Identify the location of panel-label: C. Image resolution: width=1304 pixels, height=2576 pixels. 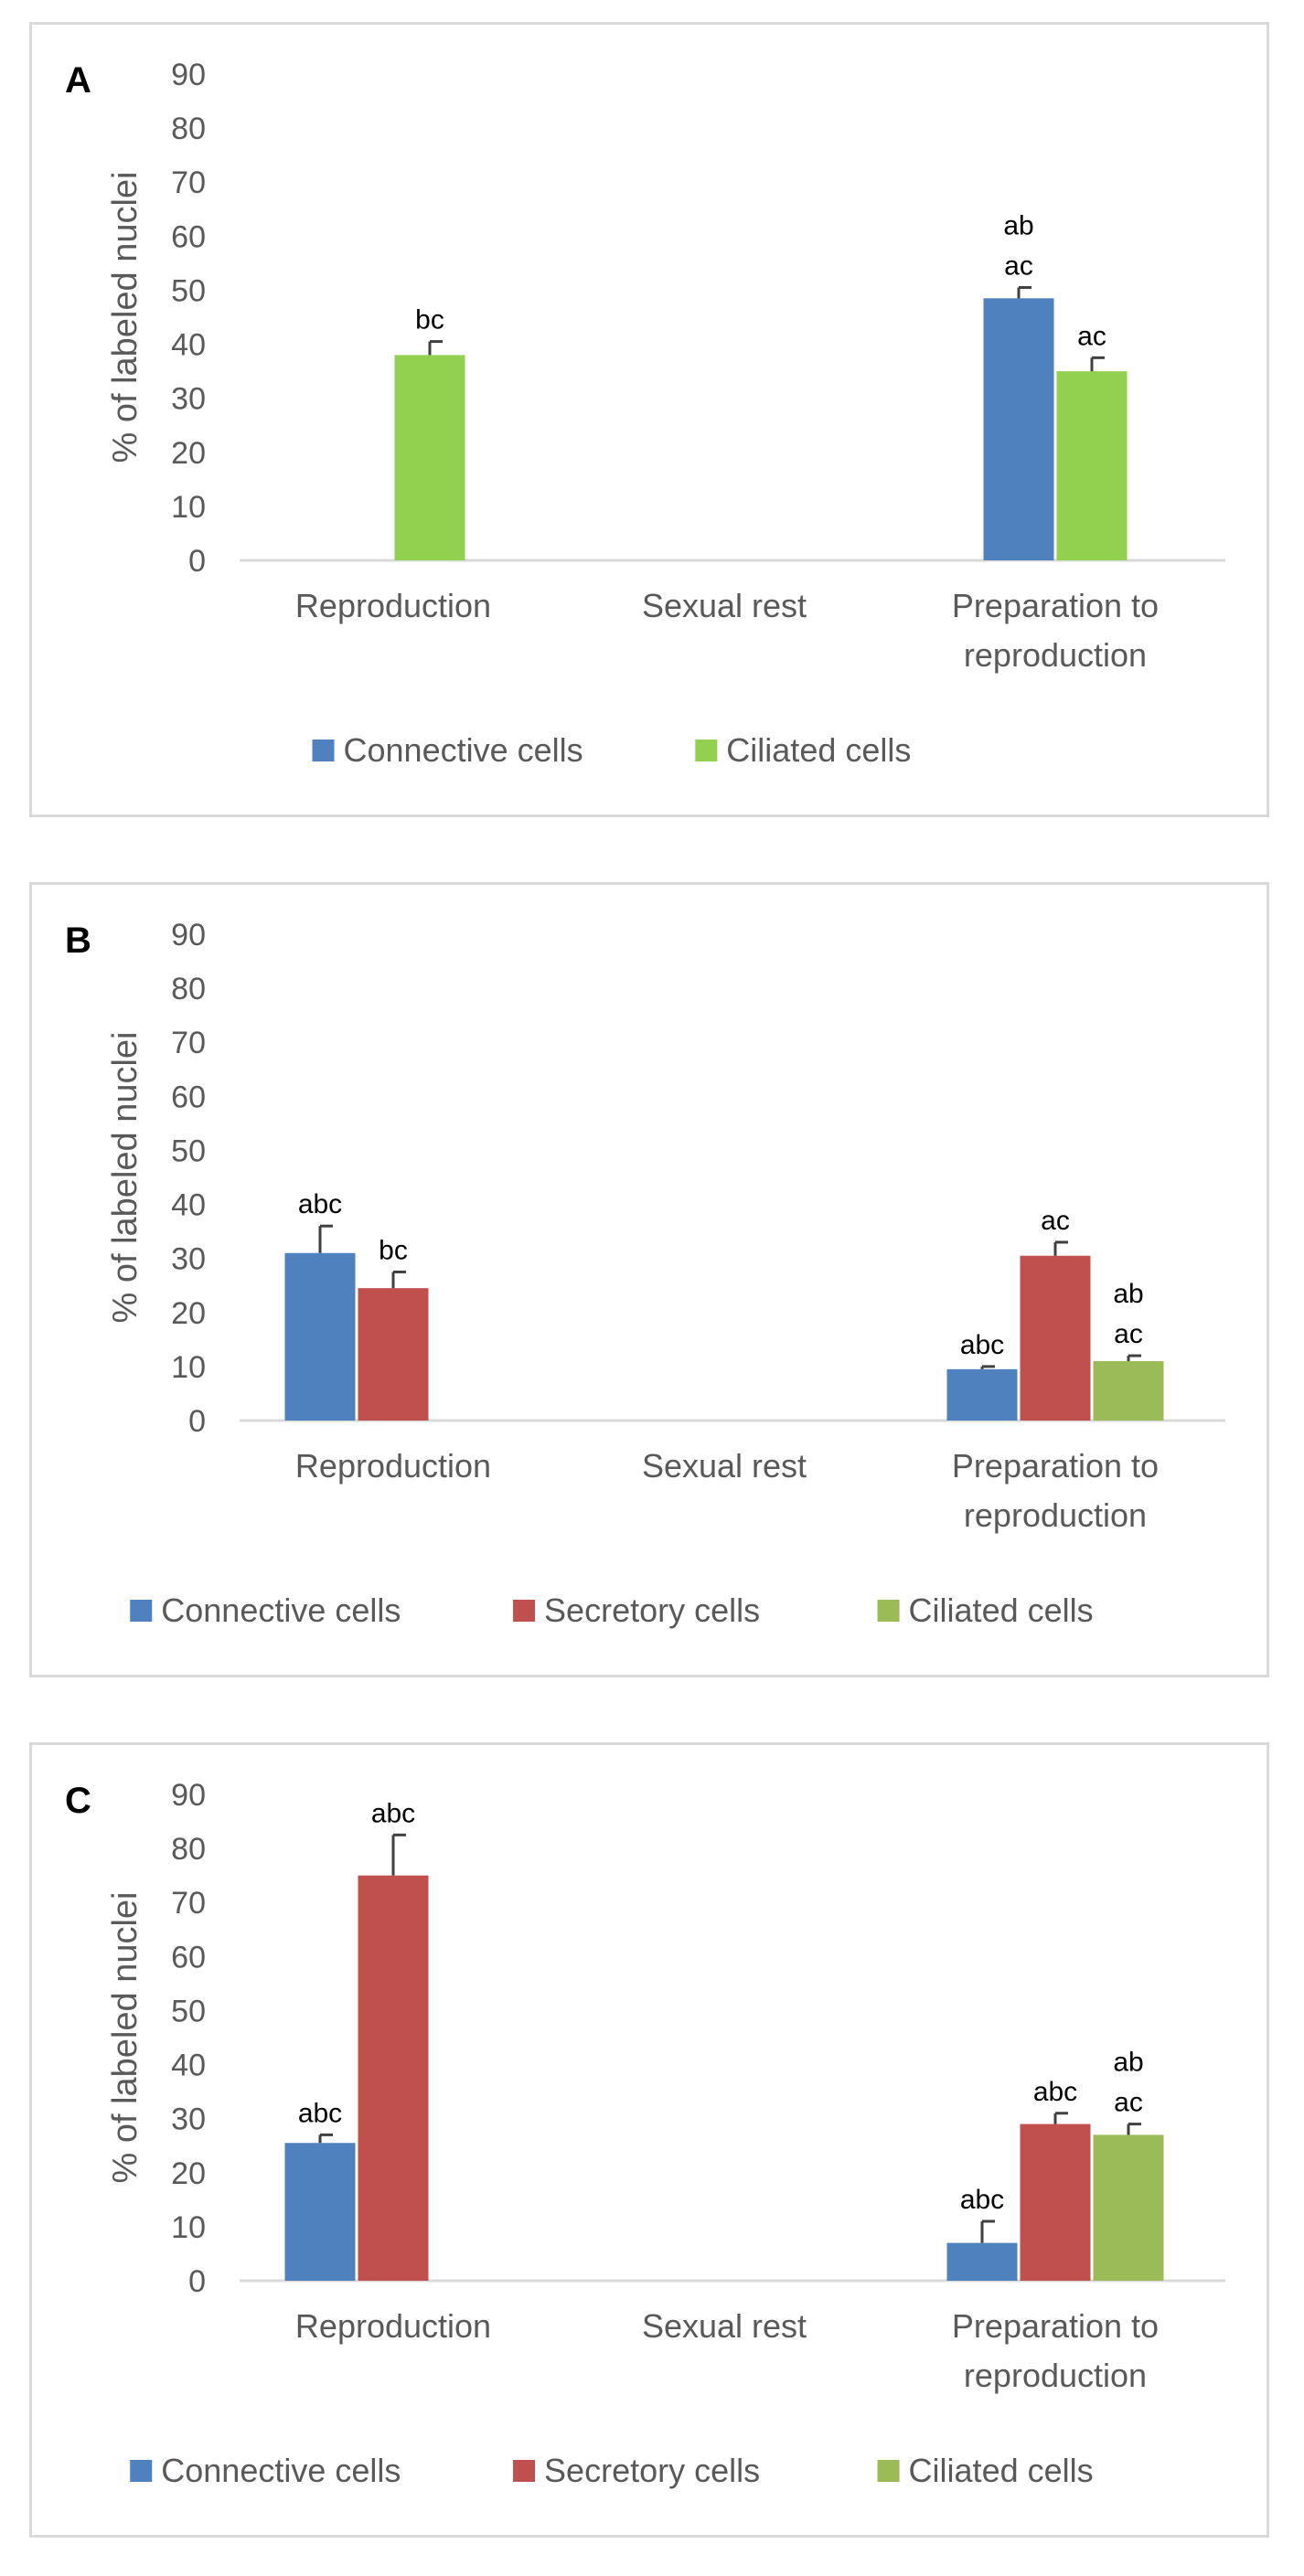
(78, 1801).